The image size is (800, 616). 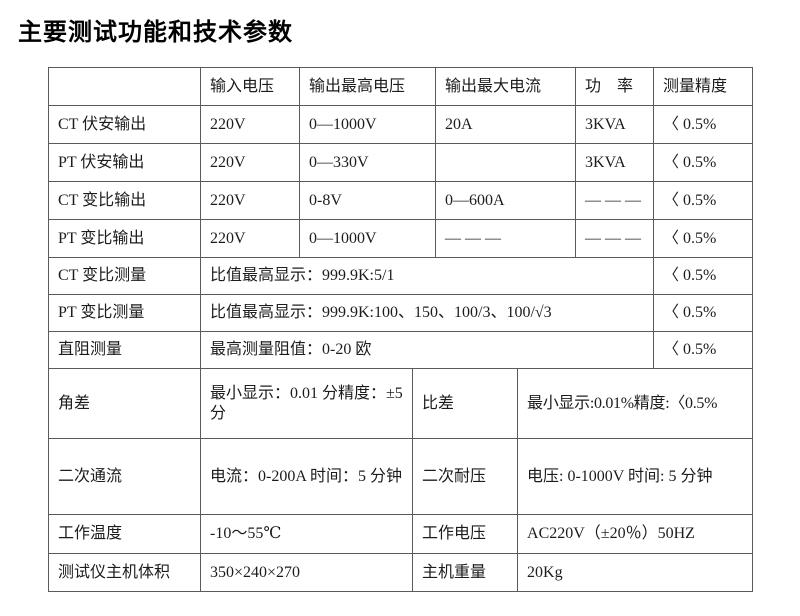 I want to click on cell-value-ratio-error: 最小显示:0.01%精度:〈0.5%, so click(x=635, y=403).